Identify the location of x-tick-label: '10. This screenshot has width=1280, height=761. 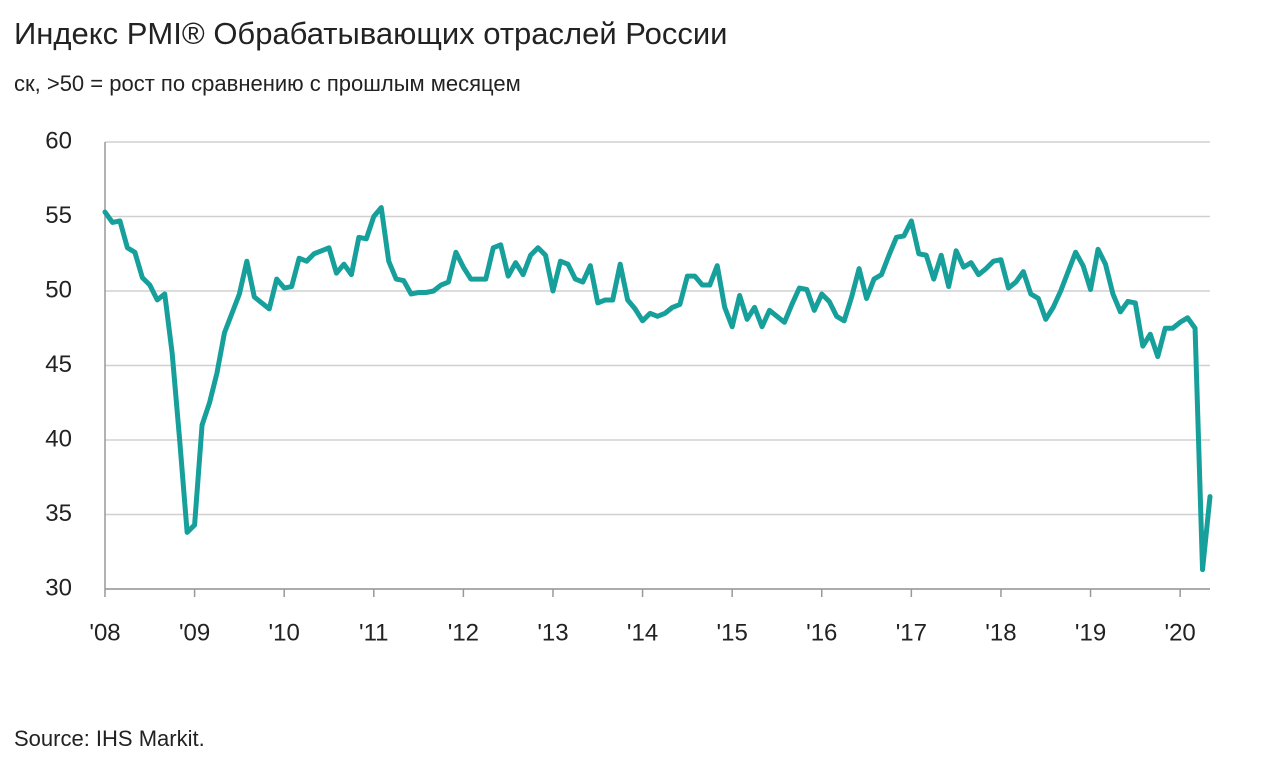
(284, 632).